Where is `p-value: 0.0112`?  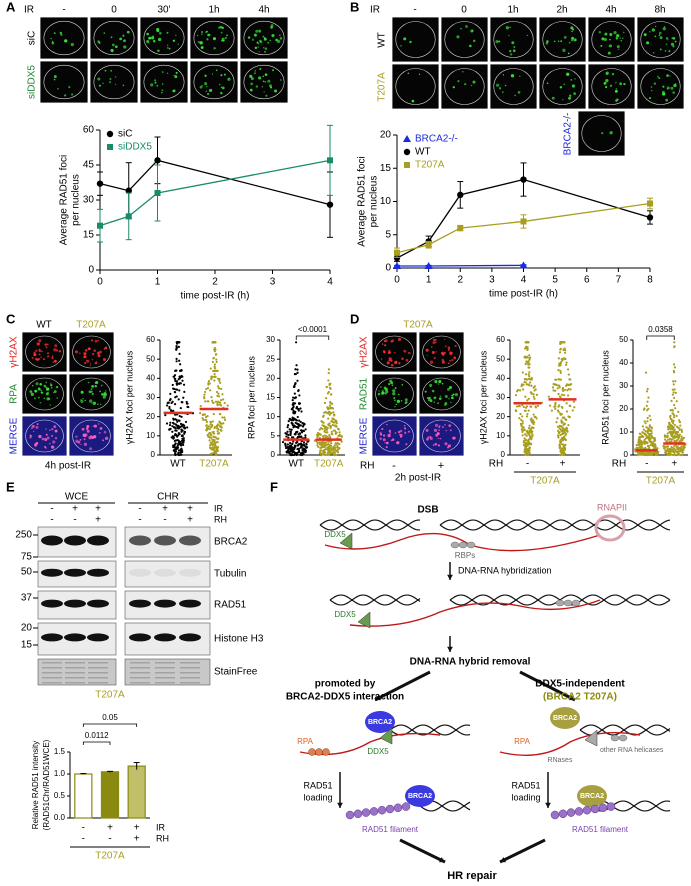 p-value: 0.0112 is located at coordinates (97, 735).